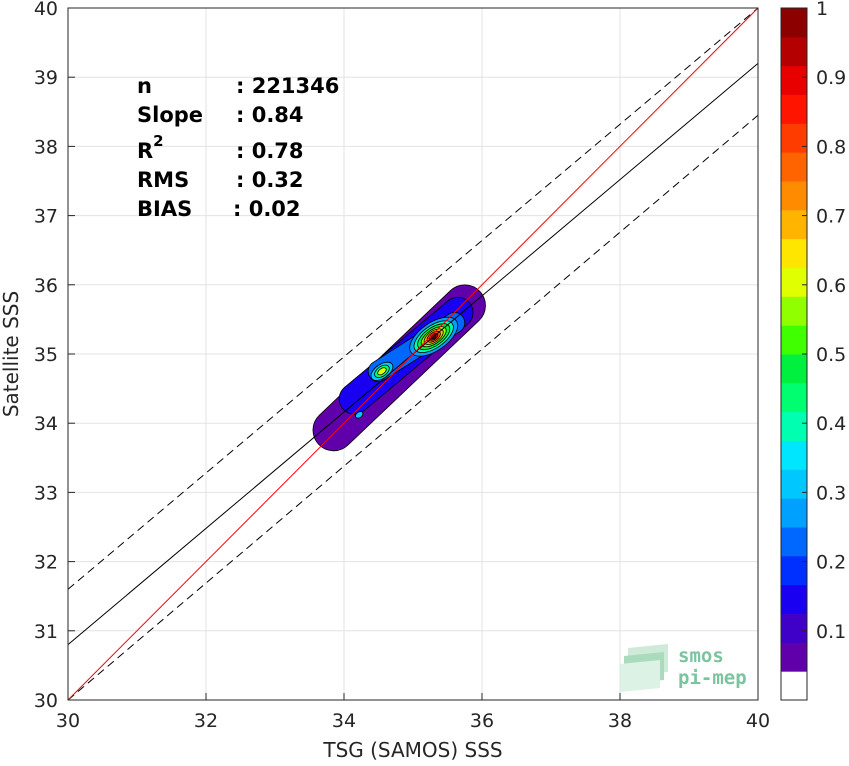 The height and width of the screenshot is (766, 849). Describe the element at coordinates (831, 147) in the screenshot. I see `colorbar-tick-label: 0.8` at that location.